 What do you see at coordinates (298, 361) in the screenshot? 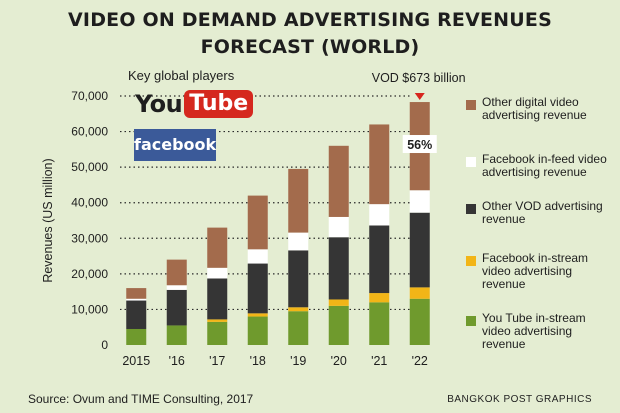
I see `x-tick-label: '19` at bounding box center [298, 361].